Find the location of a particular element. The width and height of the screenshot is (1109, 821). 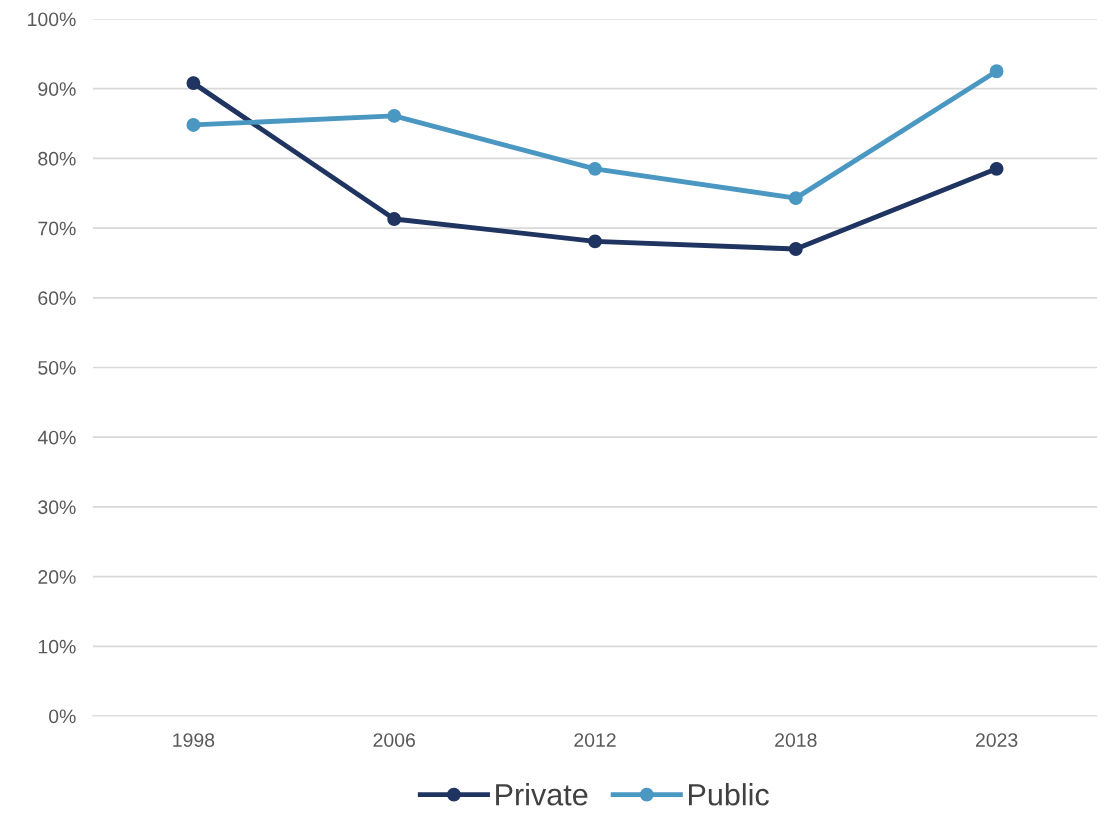

legend-label: Private is located at coordinates (542, 794).